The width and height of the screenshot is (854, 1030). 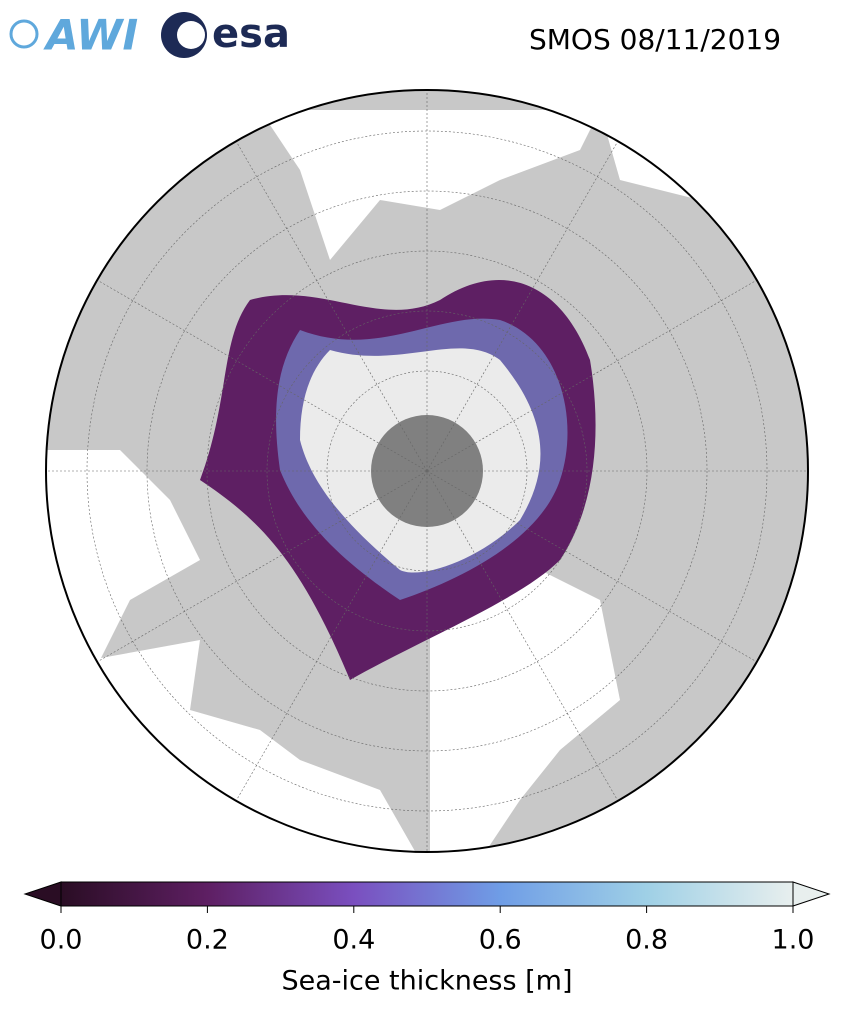 I want to click on colorbar-extend-min, so click(x=42, y=894).